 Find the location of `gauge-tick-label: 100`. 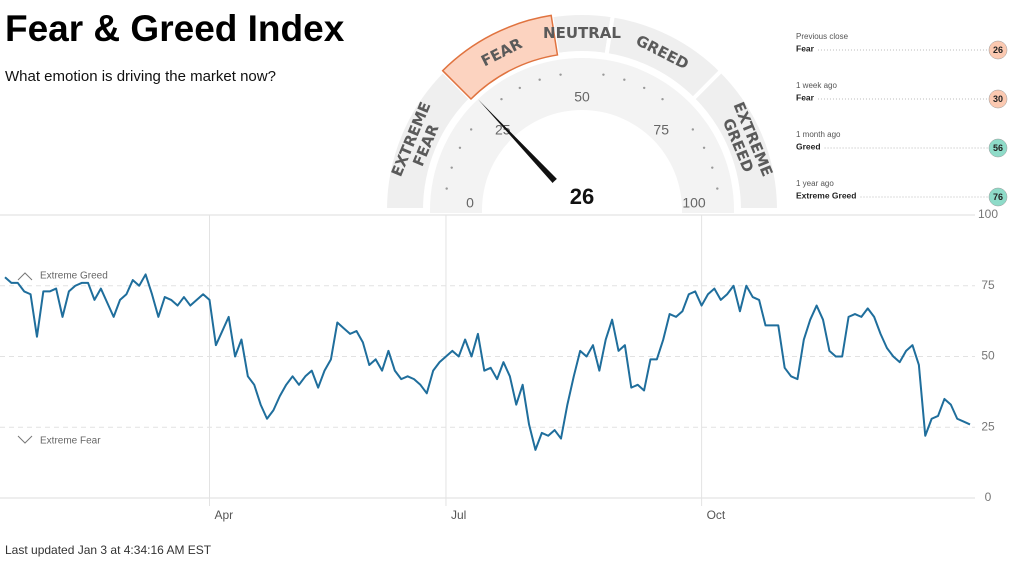

gauge-tick-label: 100 is located at coordinates (694, 203).